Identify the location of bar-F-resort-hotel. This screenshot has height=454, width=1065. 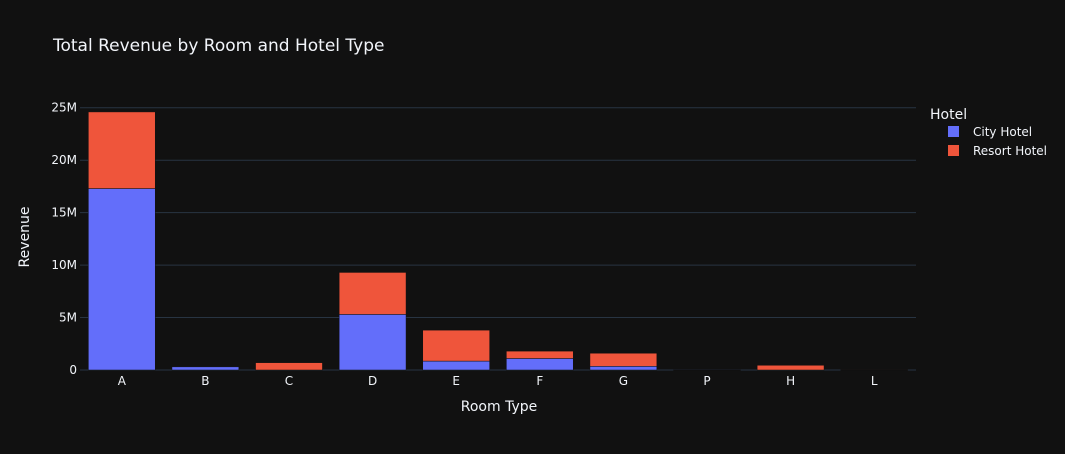
(540, 354).